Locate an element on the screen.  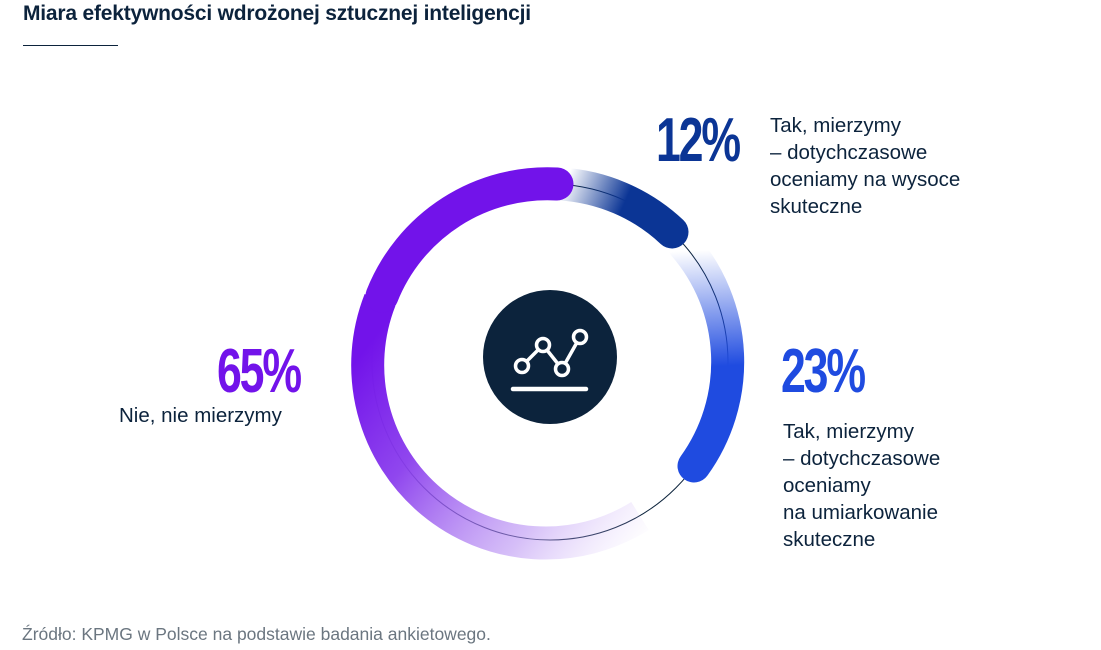
label-line: Nie, nie mierzymy is located at coordinates (200, 415).